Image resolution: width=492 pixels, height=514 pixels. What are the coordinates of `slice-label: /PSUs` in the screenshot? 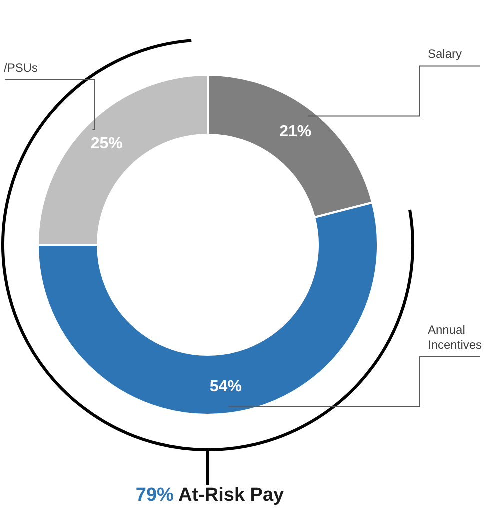 It's located at (22, 68).